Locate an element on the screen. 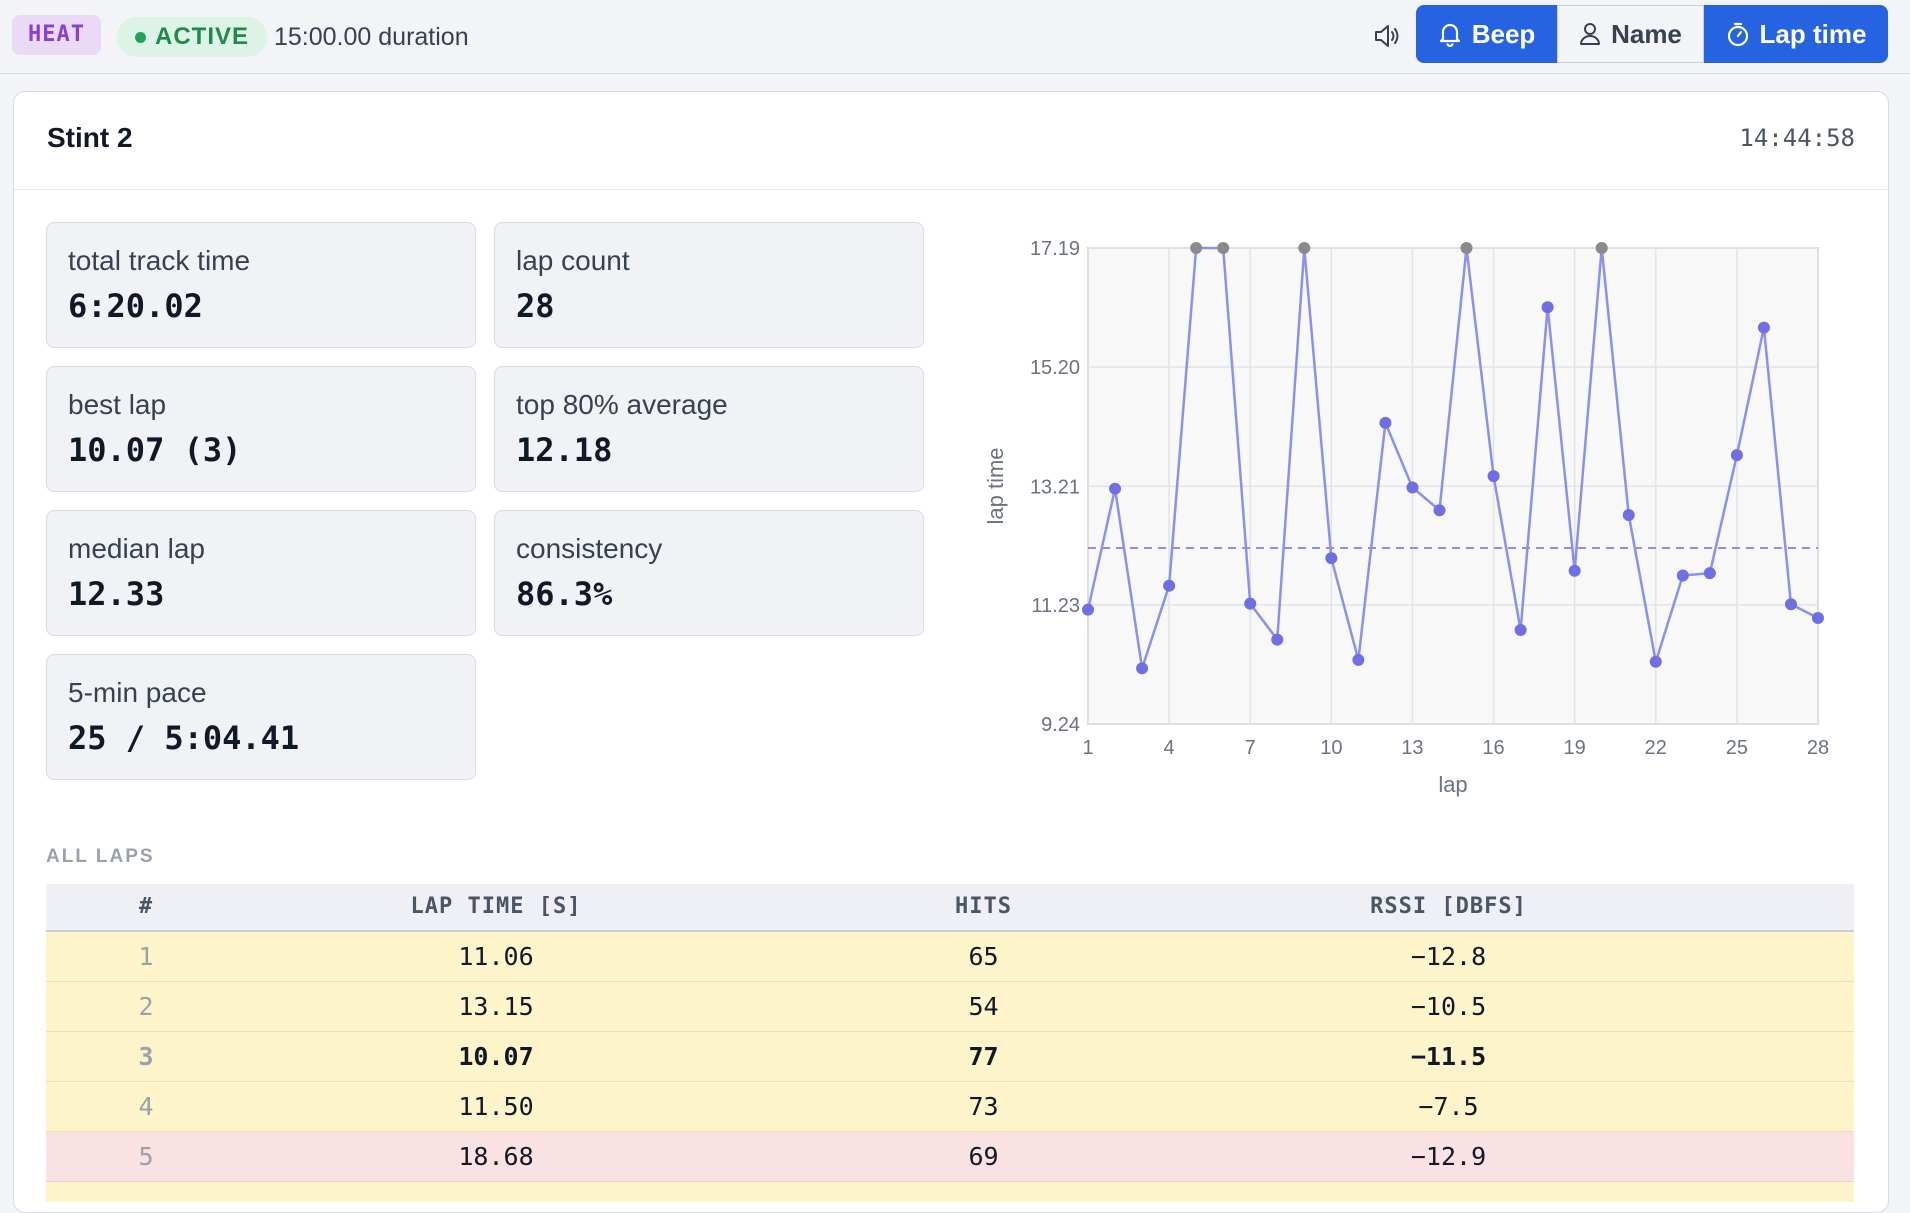  table-row: 5 18.68 69 −12.9 is located at coordinates (950, 1157).